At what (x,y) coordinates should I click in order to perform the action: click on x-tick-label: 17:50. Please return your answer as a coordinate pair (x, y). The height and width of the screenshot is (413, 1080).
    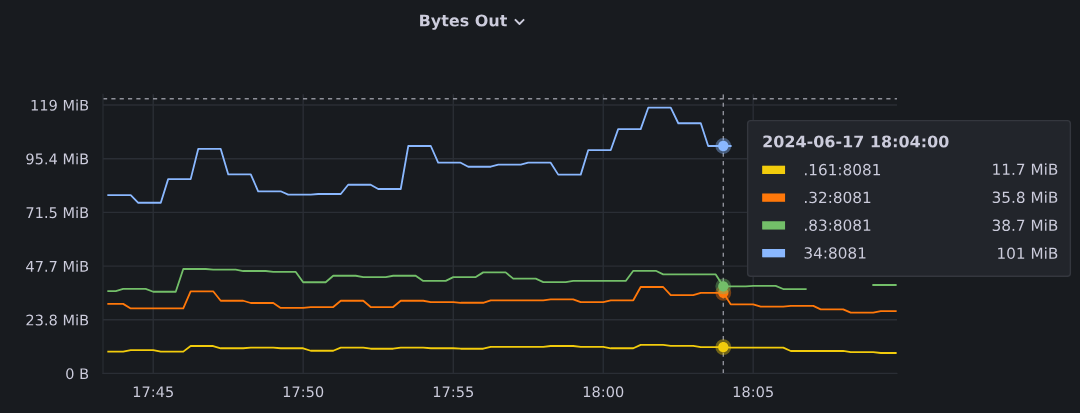
    Looking at the image, I should click on (303, 392).